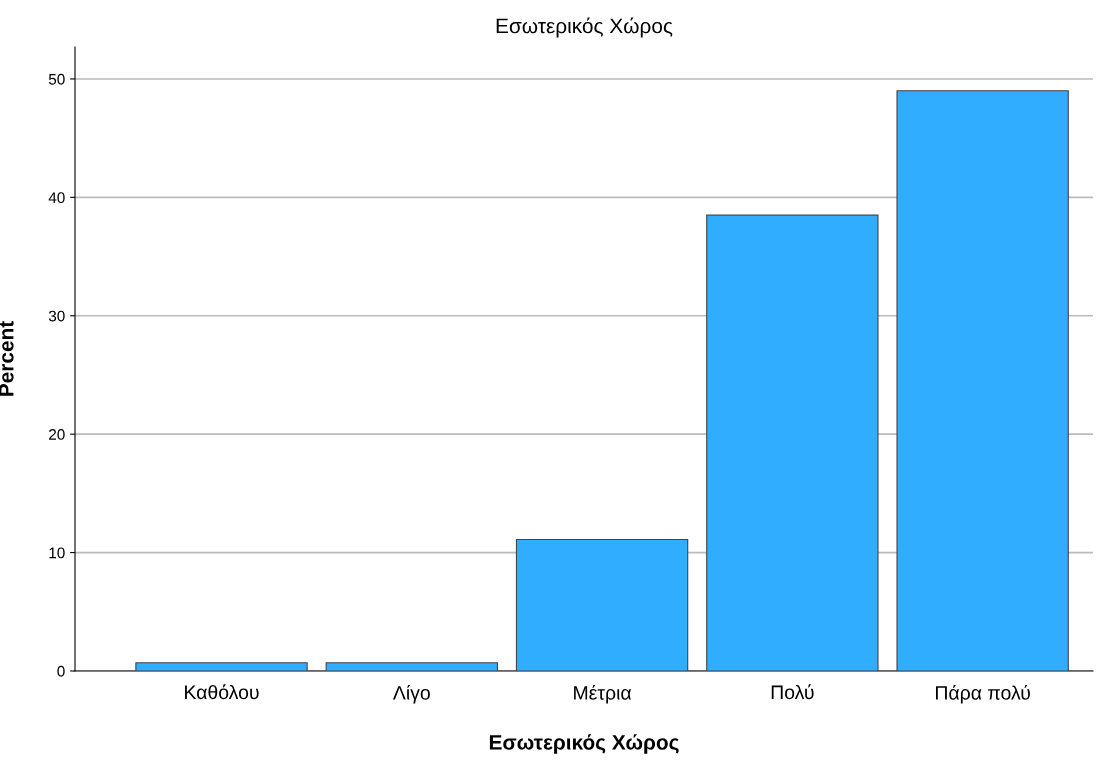  Describe the element at coordinates (57, 553) in the screenshot. I see `y-tick-label: 10` at that location.